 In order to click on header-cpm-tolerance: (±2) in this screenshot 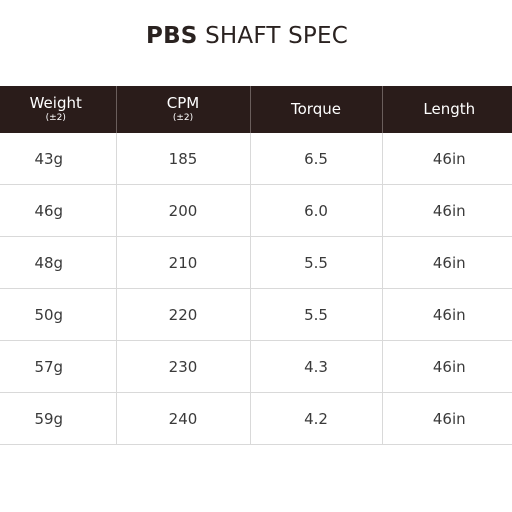, I will do `click(183, 118)`.